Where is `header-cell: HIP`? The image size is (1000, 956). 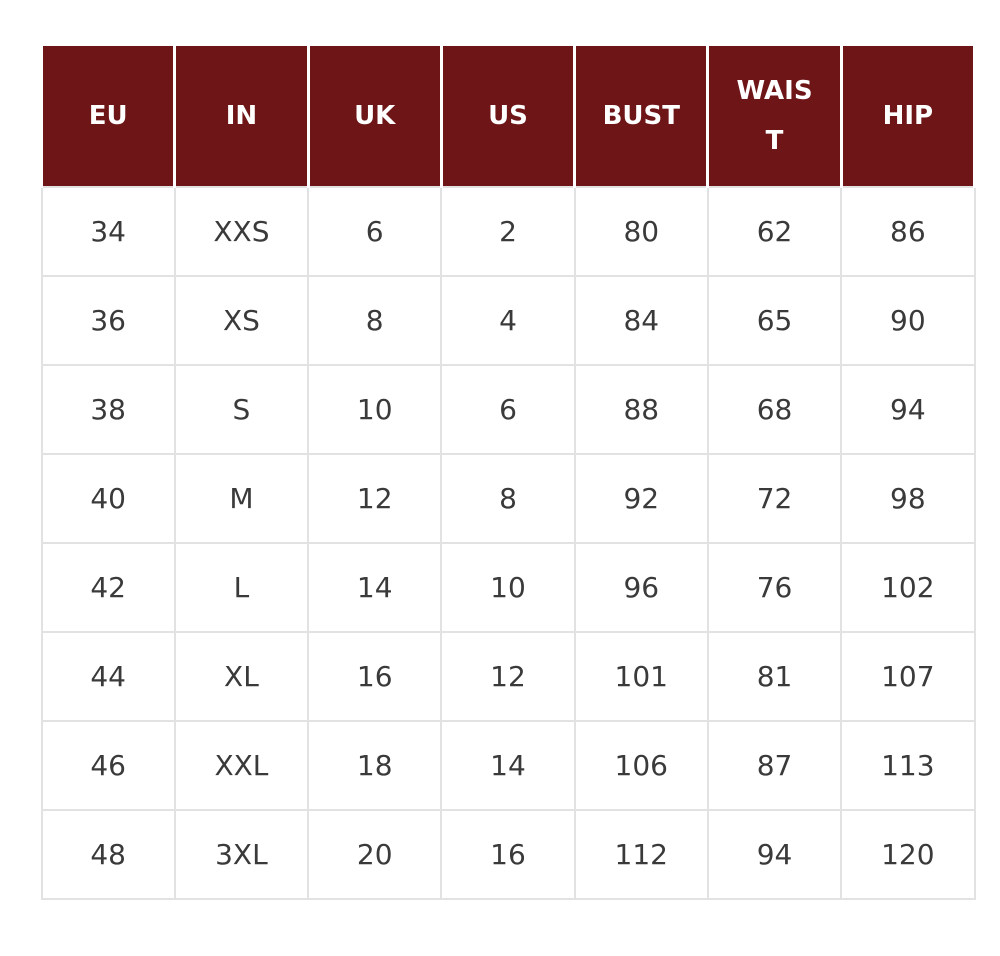 header-cell: HIP is located at coordinates (908, 116).